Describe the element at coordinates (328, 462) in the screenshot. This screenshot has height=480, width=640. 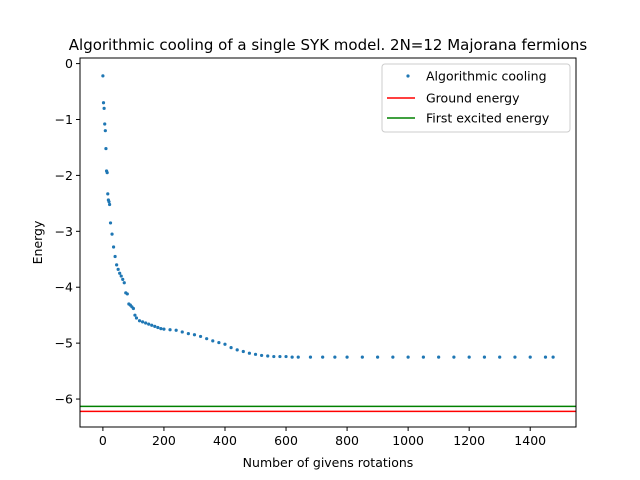
I see `x-axis-label: Number of givens rotations` at that location.